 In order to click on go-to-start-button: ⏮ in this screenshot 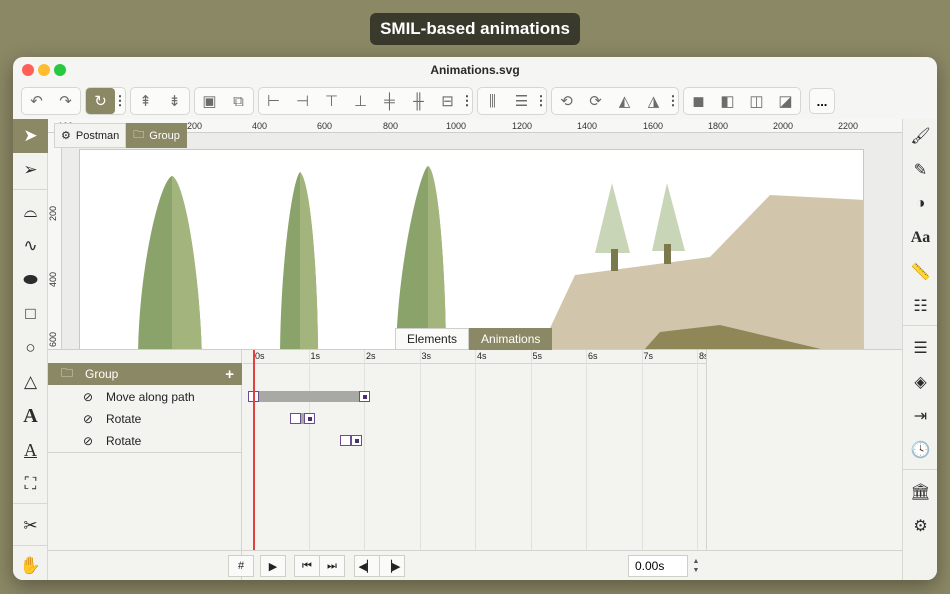, I will do `click(307, 566)`.